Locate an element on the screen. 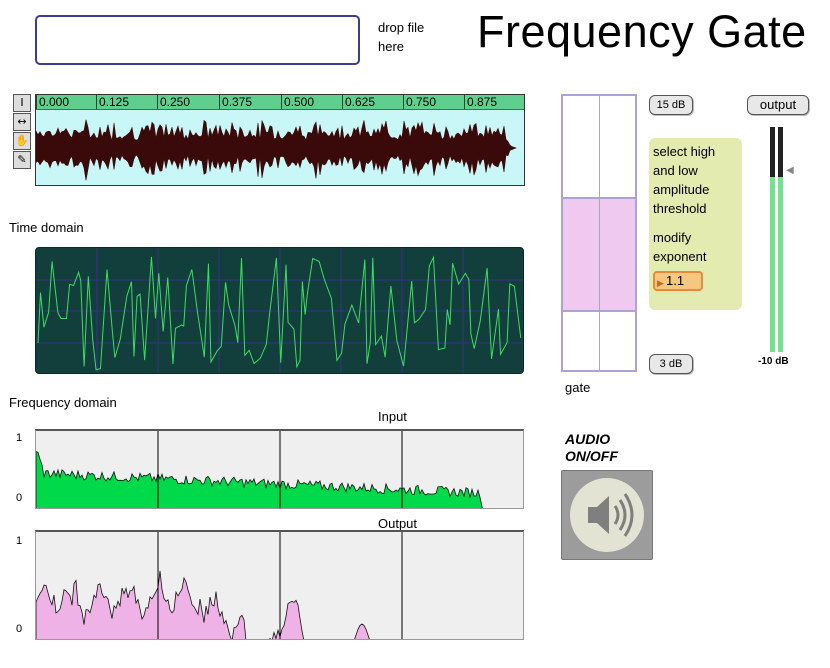  input-axis-min: 0 is located at coordinates (19, 498).